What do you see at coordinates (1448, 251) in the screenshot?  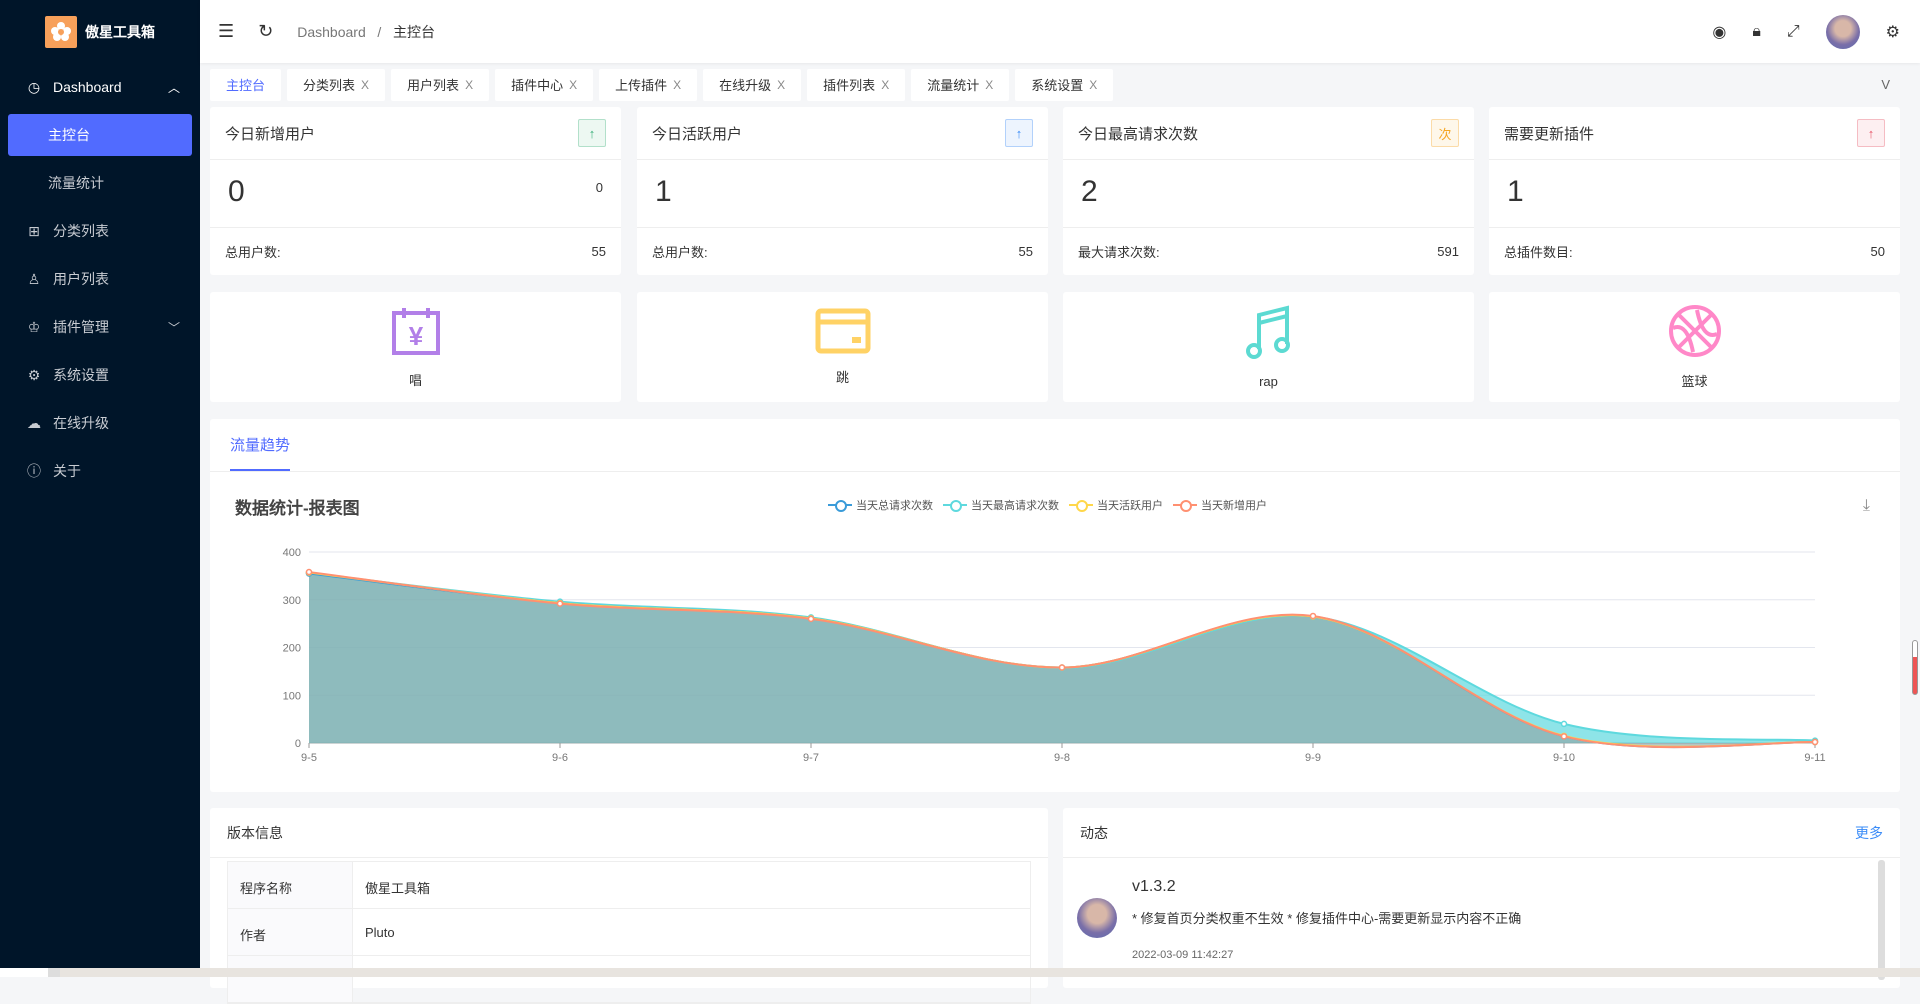 I see `stat-footer-value: 591` at bounding box center [1448, 251].